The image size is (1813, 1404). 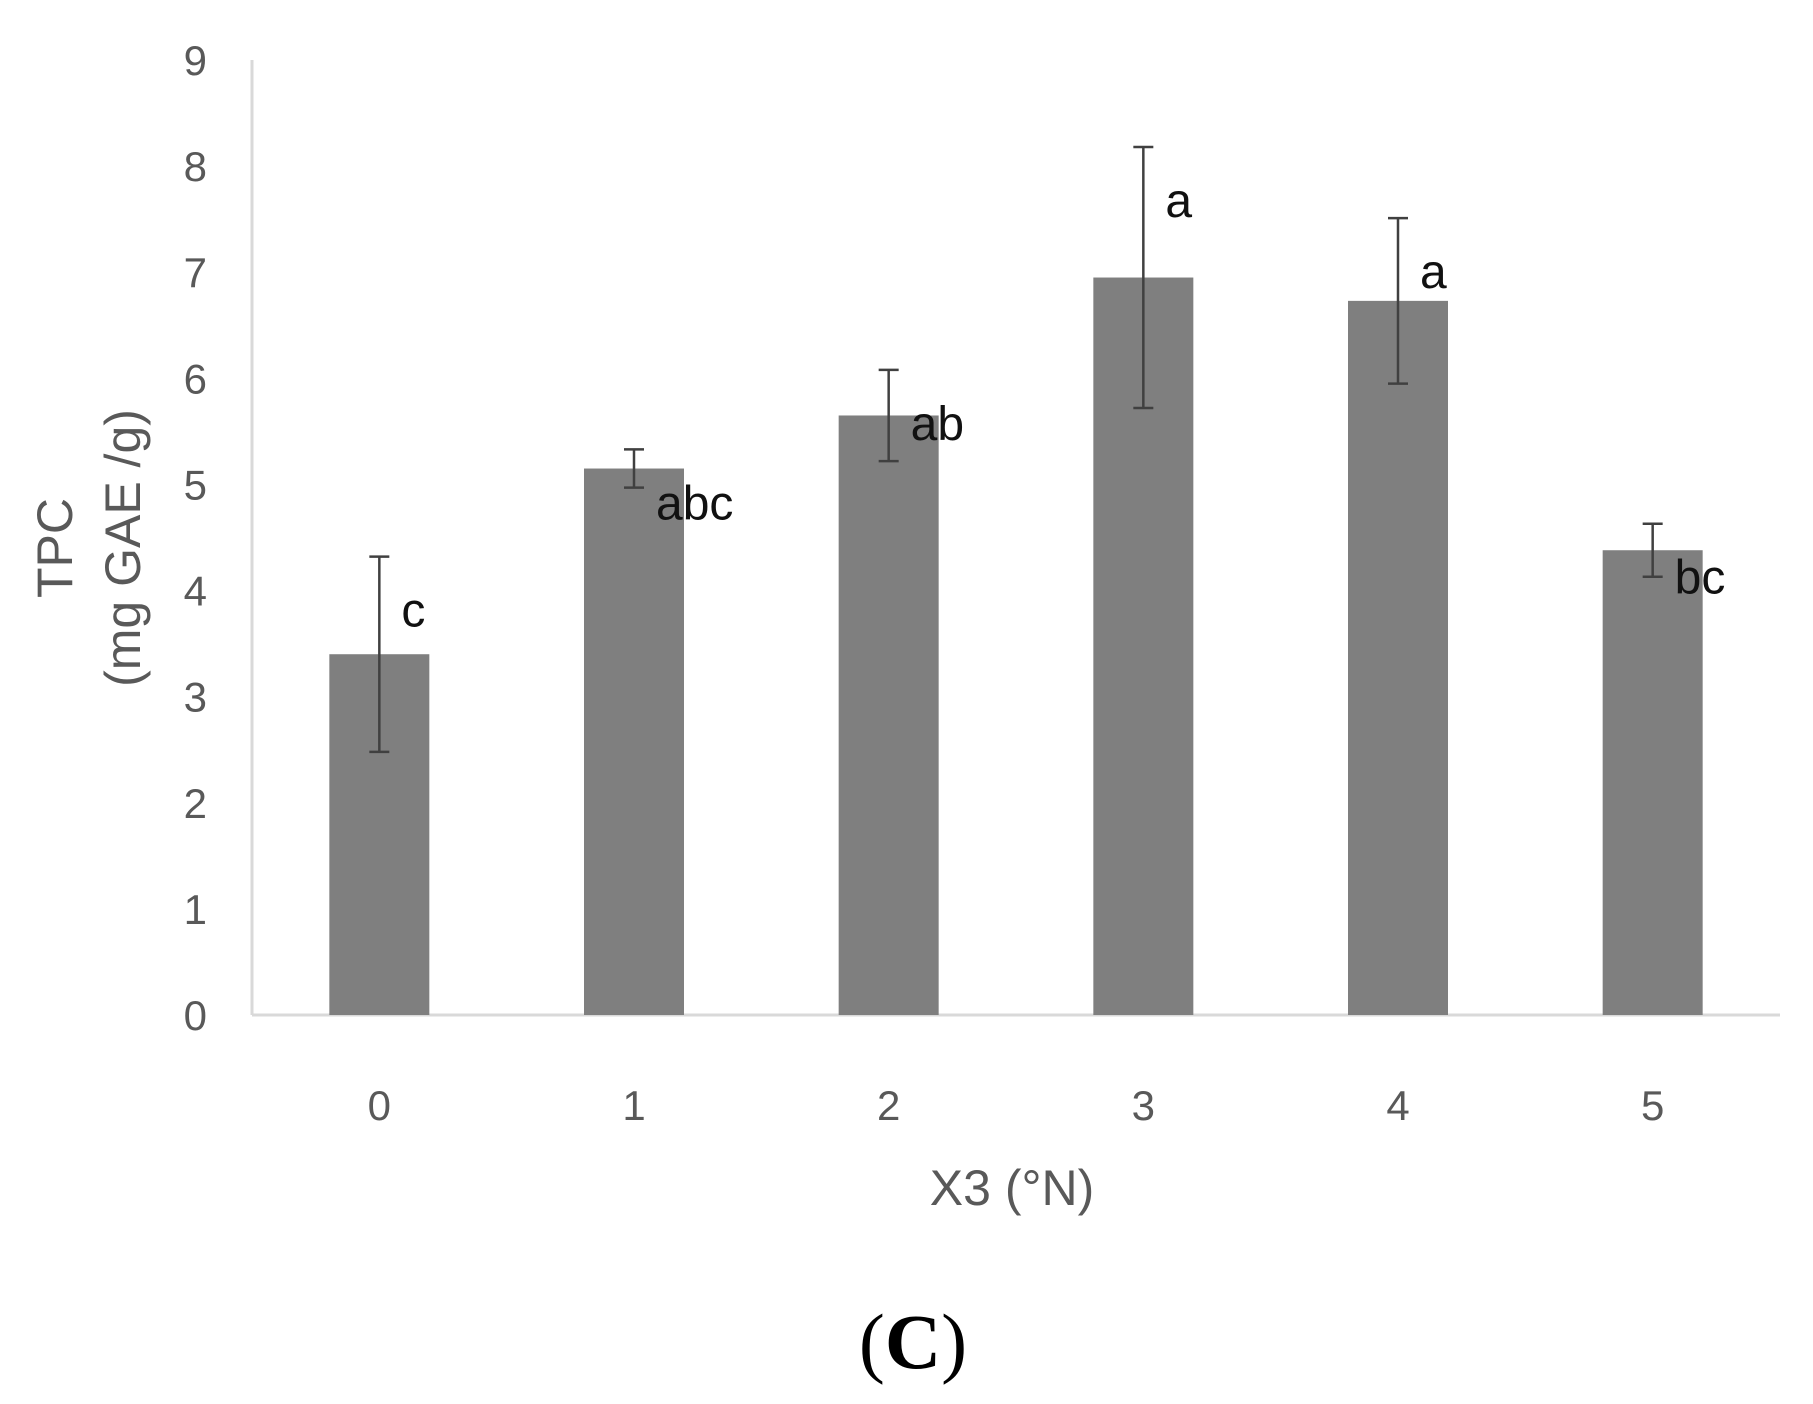 What do you see at coordinates (1012, 1188) in the screenshot?
I see `x-axis-title: X3 (°N)` at bounding box center [1012, 1188].